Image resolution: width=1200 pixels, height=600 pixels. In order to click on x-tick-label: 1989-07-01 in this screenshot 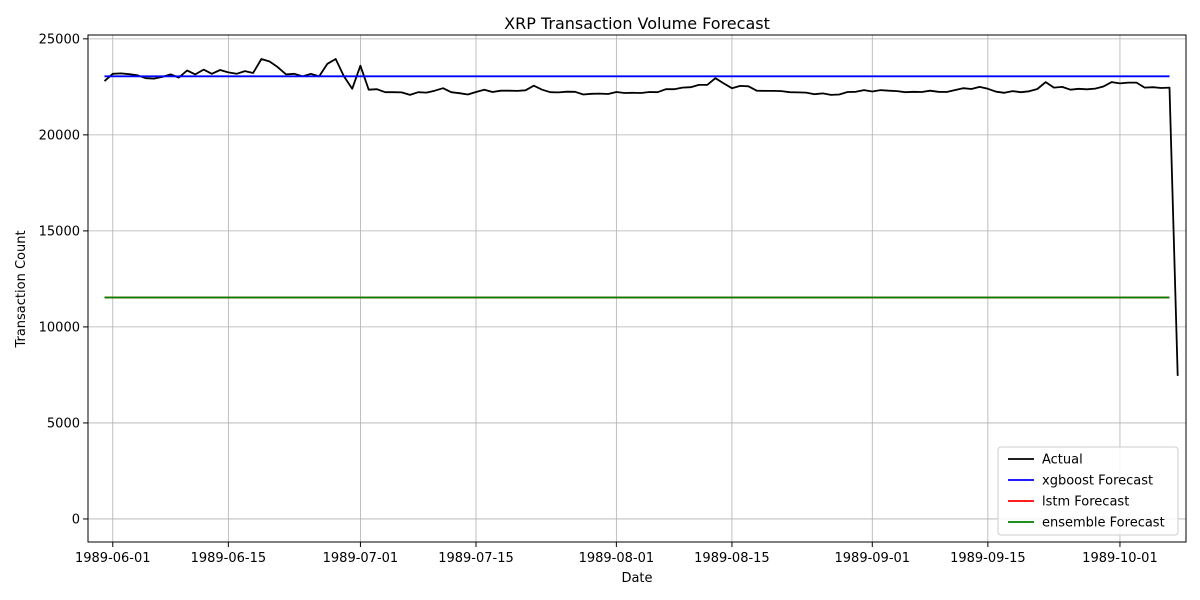, I will do `click(361, 558)`.